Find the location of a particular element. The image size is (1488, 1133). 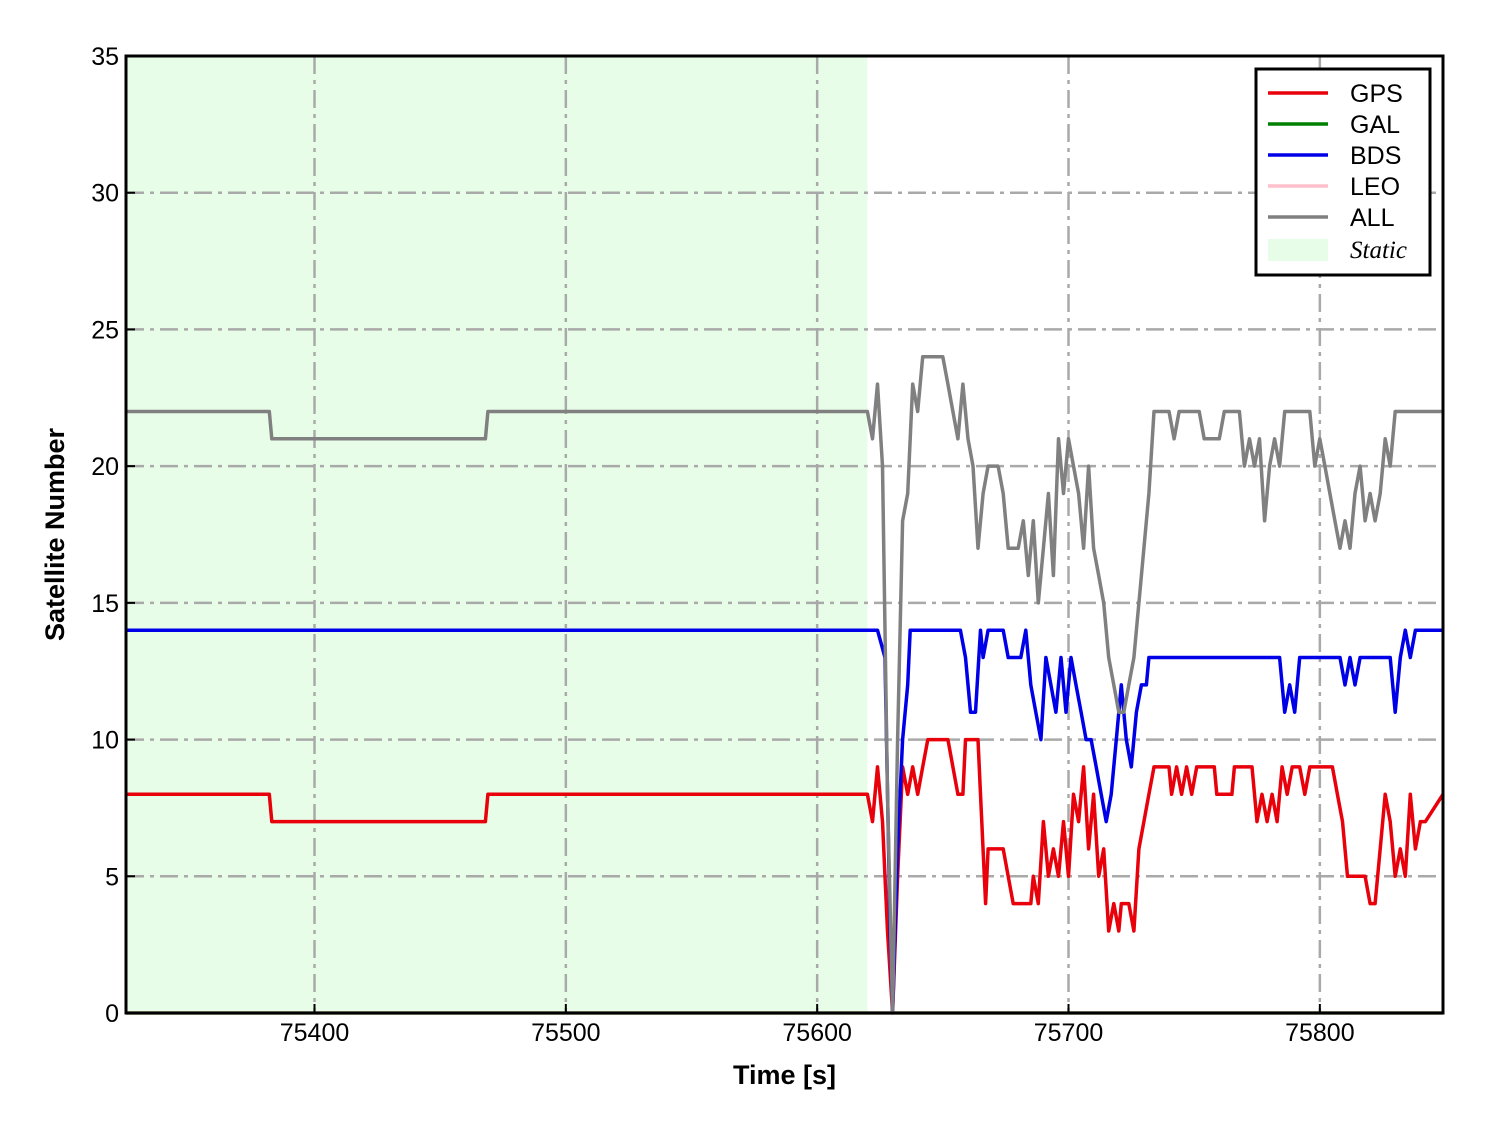

y-tick-label: 10 is located at coordinates (105, 741).